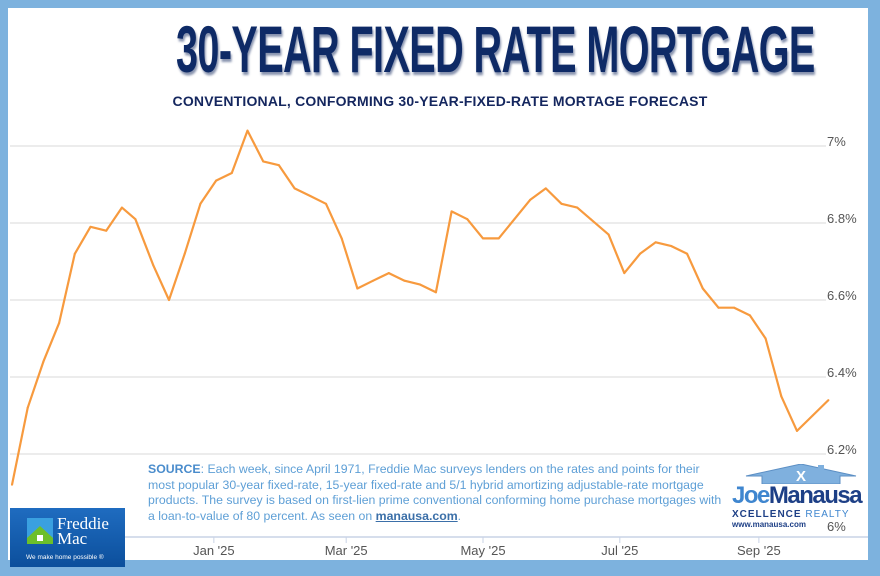  I want to click on y-tick-label: 6%, so click(836, 526).